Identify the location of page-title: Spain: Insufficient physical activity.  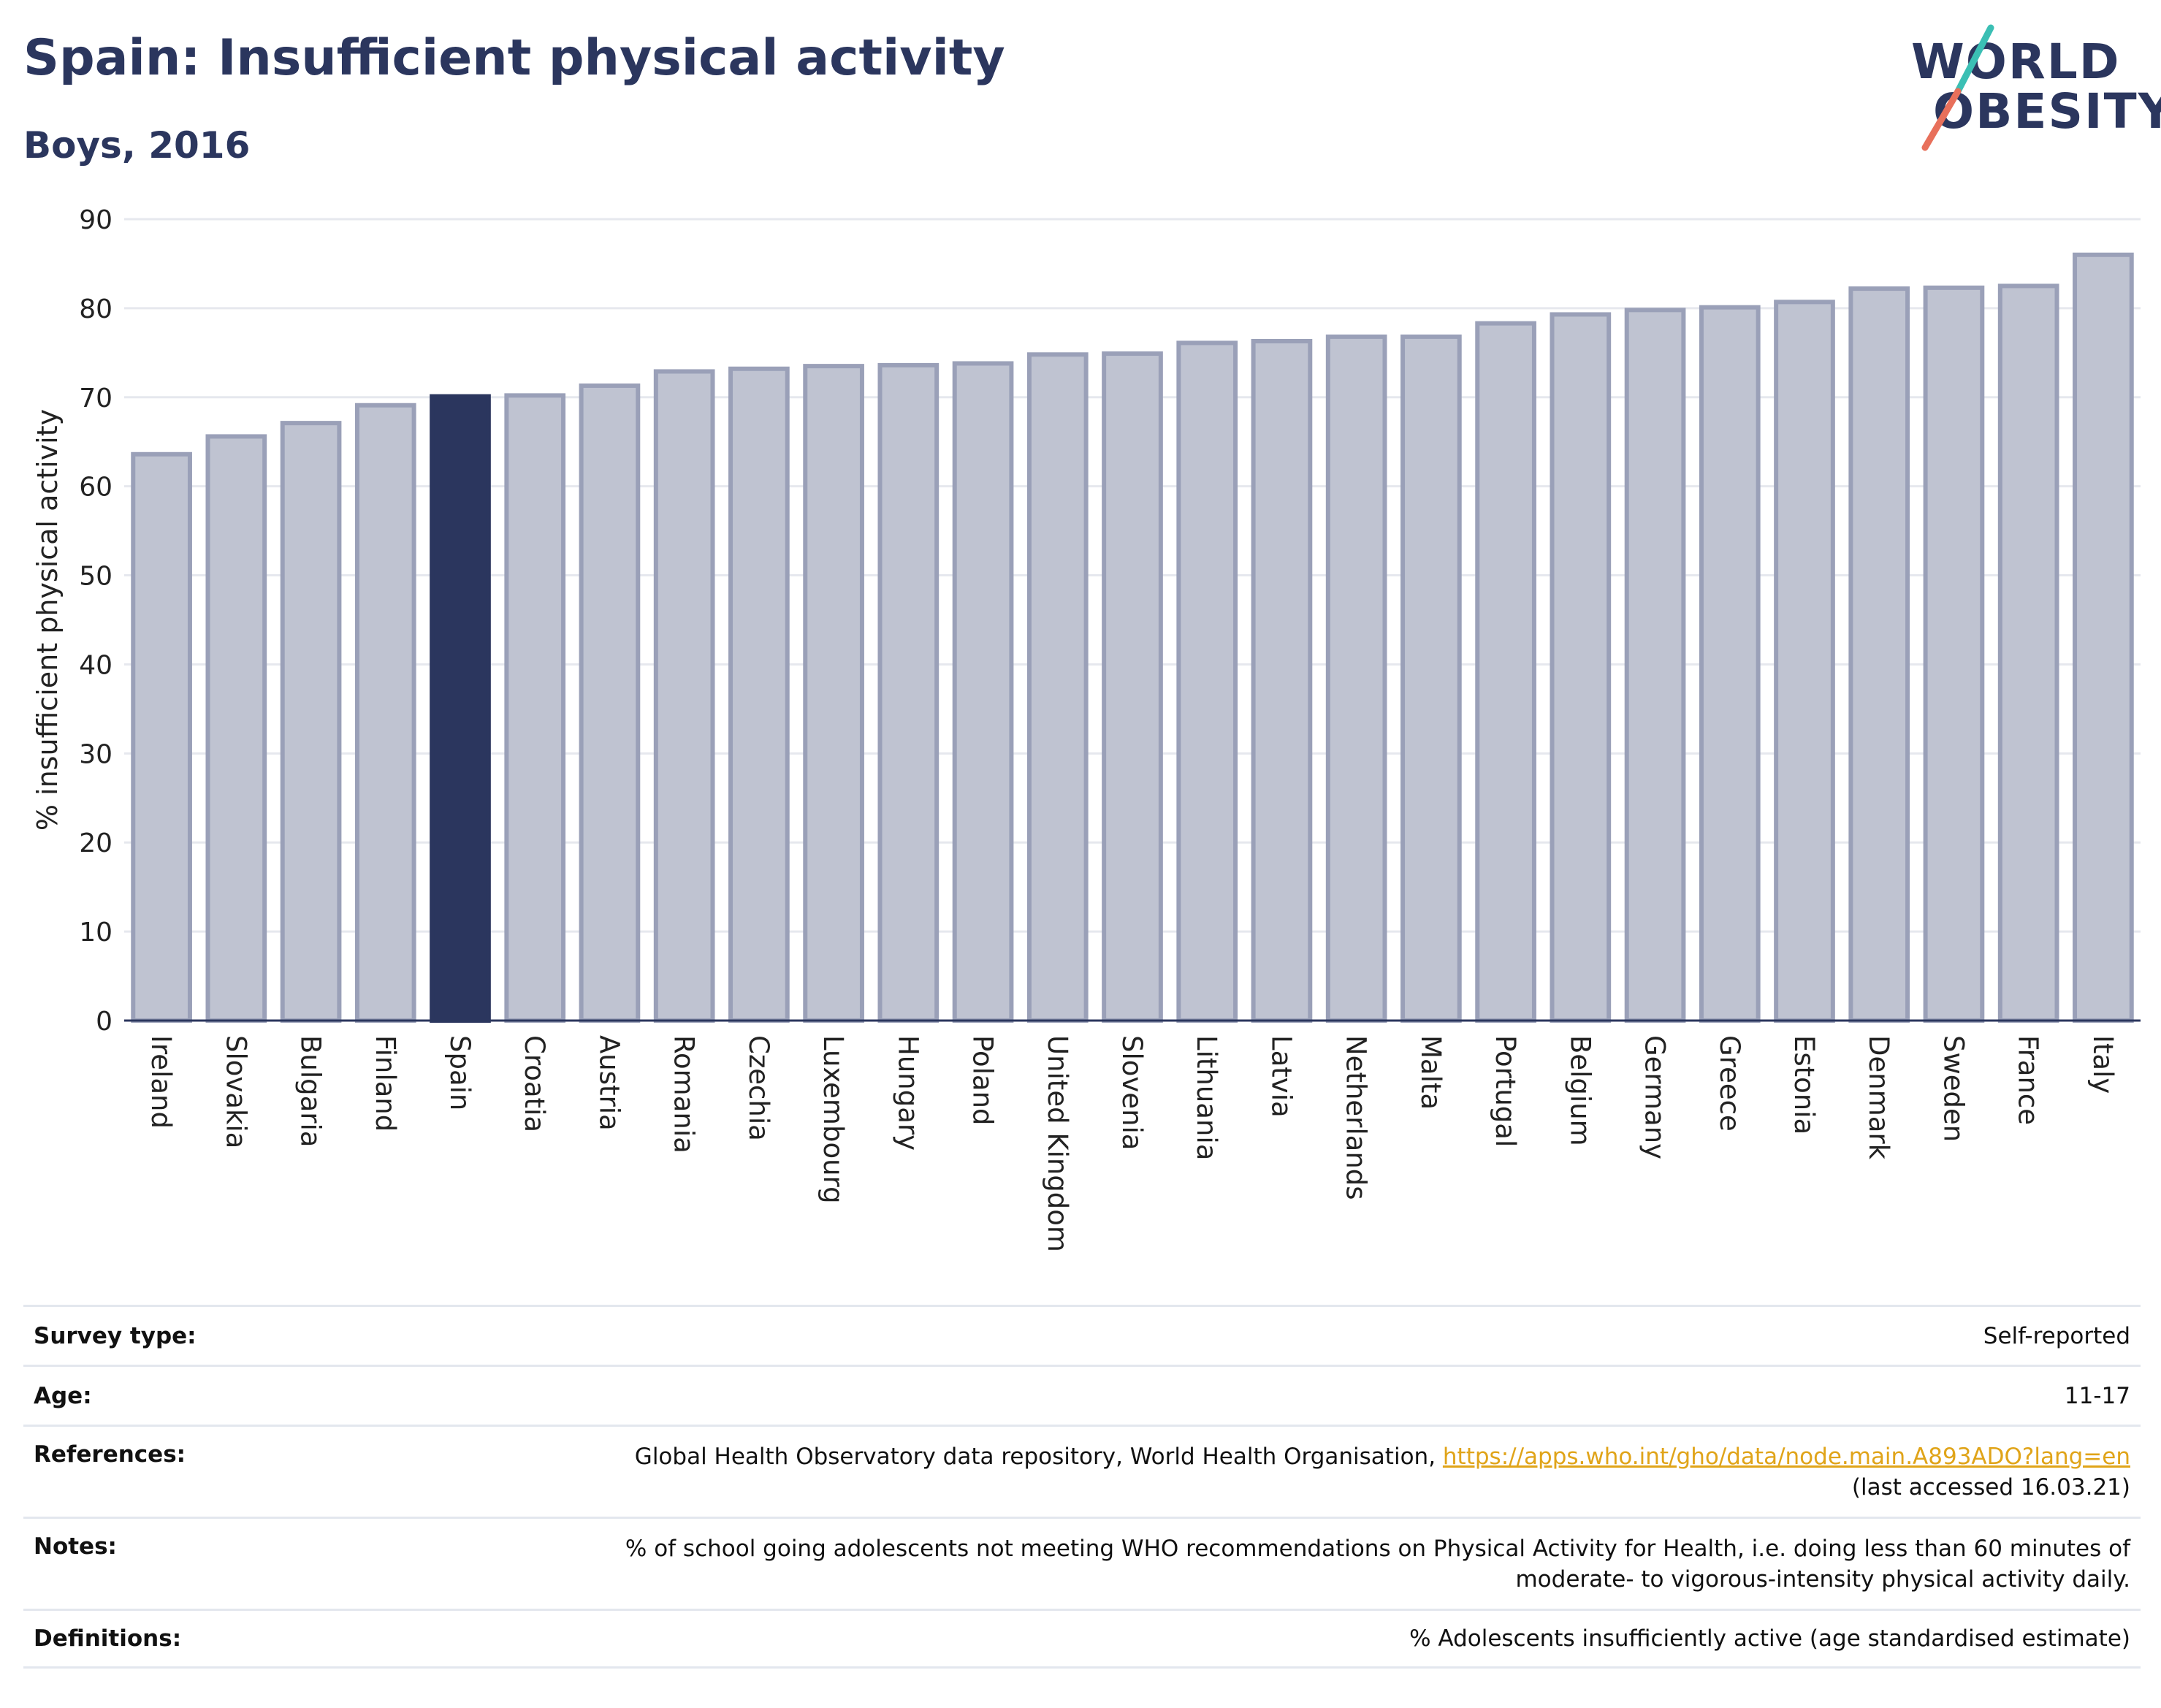
(514, 58).